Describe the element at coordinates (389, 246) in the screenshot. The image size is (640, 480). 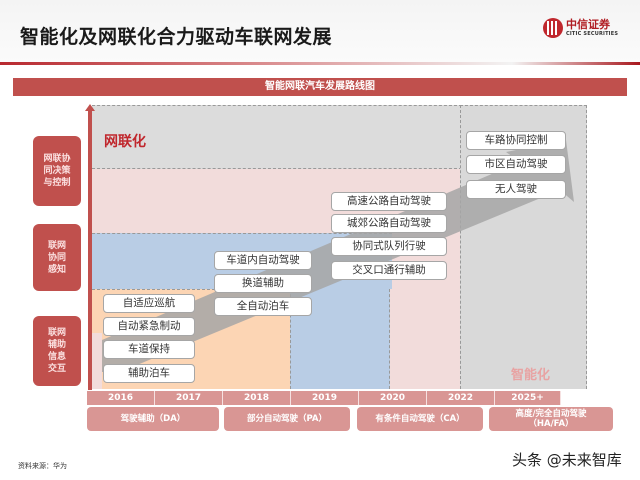
I see `feature-box: 协同式队列行驶` at that location.